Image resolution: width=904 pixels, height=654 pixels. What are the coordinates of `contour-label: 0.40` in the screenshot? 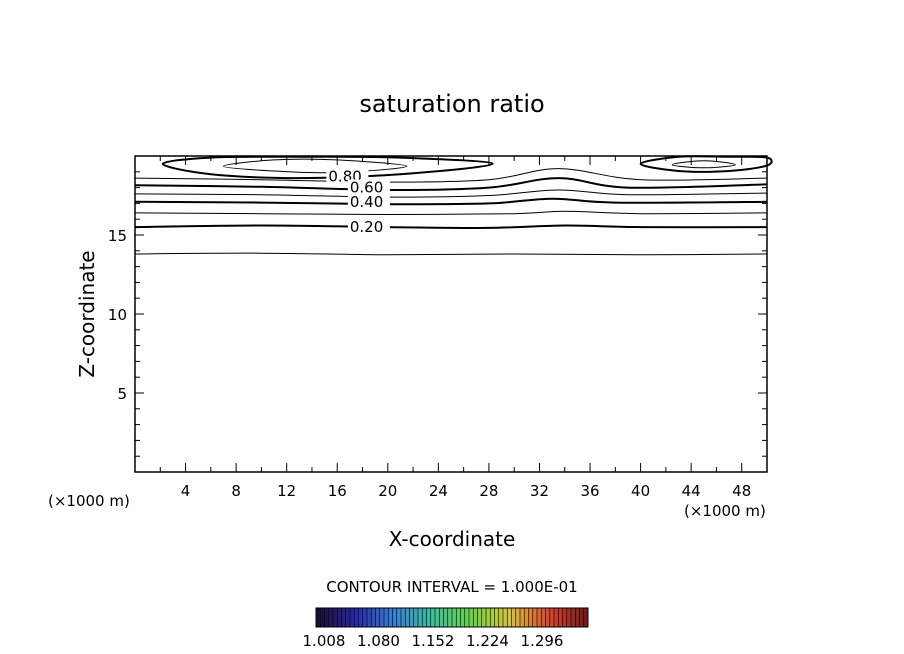 It's located at (366, 202).